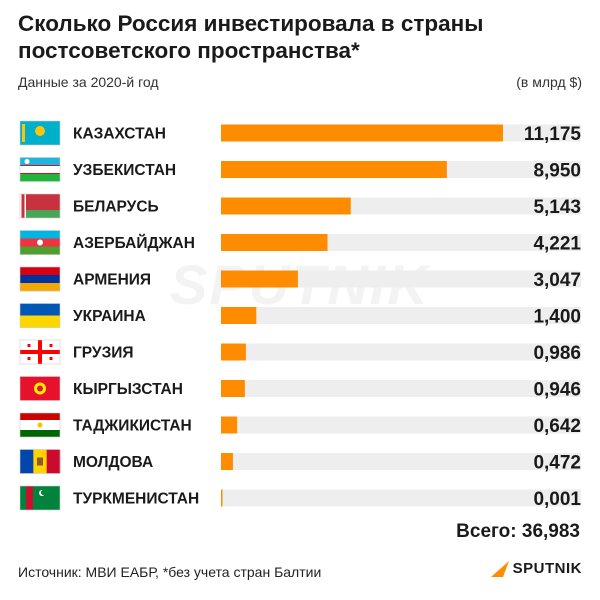 The height and width of the screenshot is (600, 600). Describe the element at coordinates (557, 244) in the screenshot. I see `value-label: 4,221` at that location.